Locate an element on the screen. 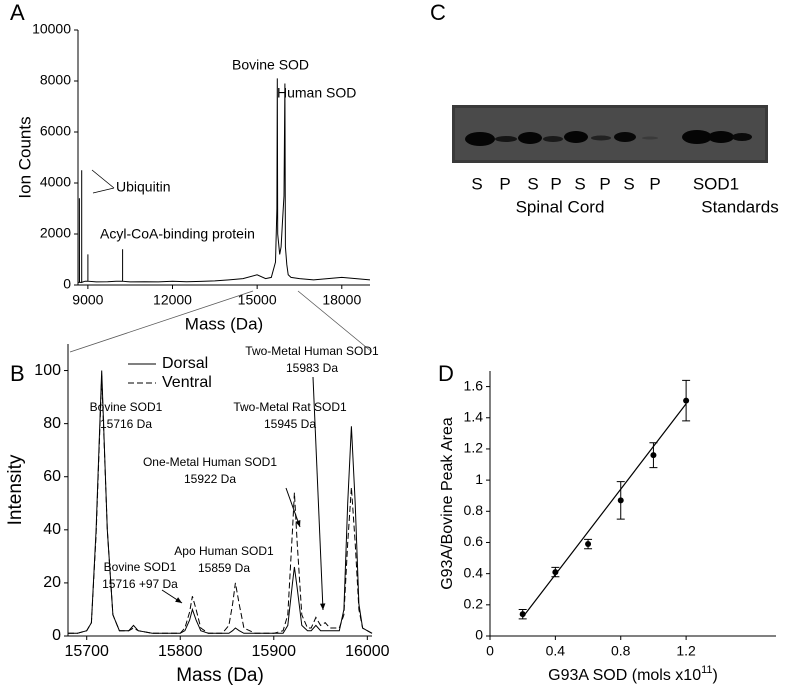 The height and width of the screenshot is (694, 800). y-axis-label: G93A/Bovine Peak Area is located at coordinates (447, 503).